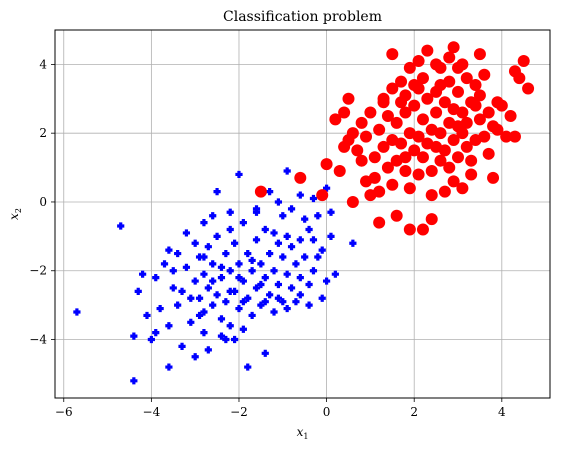  I want to click on x-axis-label-subscript: 1, so click(305, 436).